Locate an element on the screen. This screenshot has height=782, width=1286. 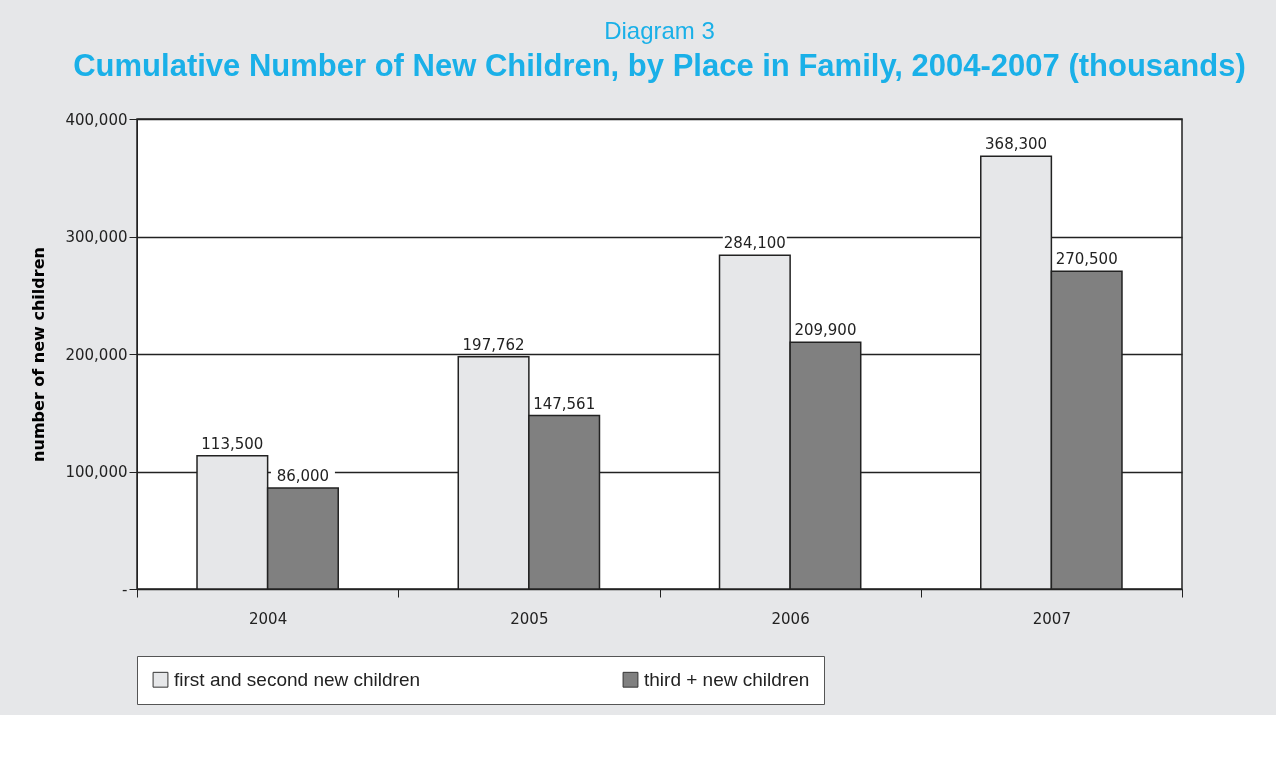
y-tick-label: 200,000 is located at coordinates (96, 354).